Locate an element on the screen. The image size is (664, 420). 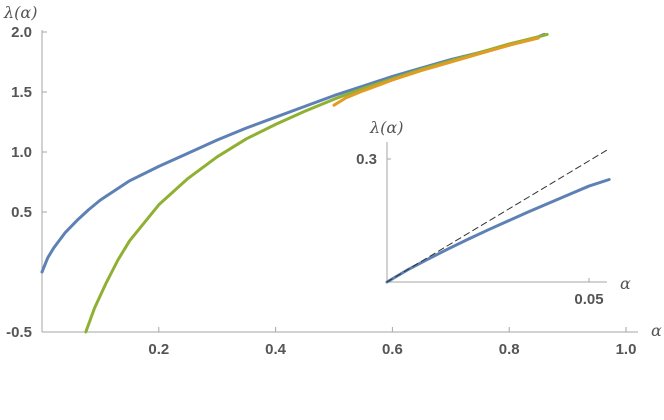
main-y-tick-label: 2.0 is located at coordinates (21, 32).